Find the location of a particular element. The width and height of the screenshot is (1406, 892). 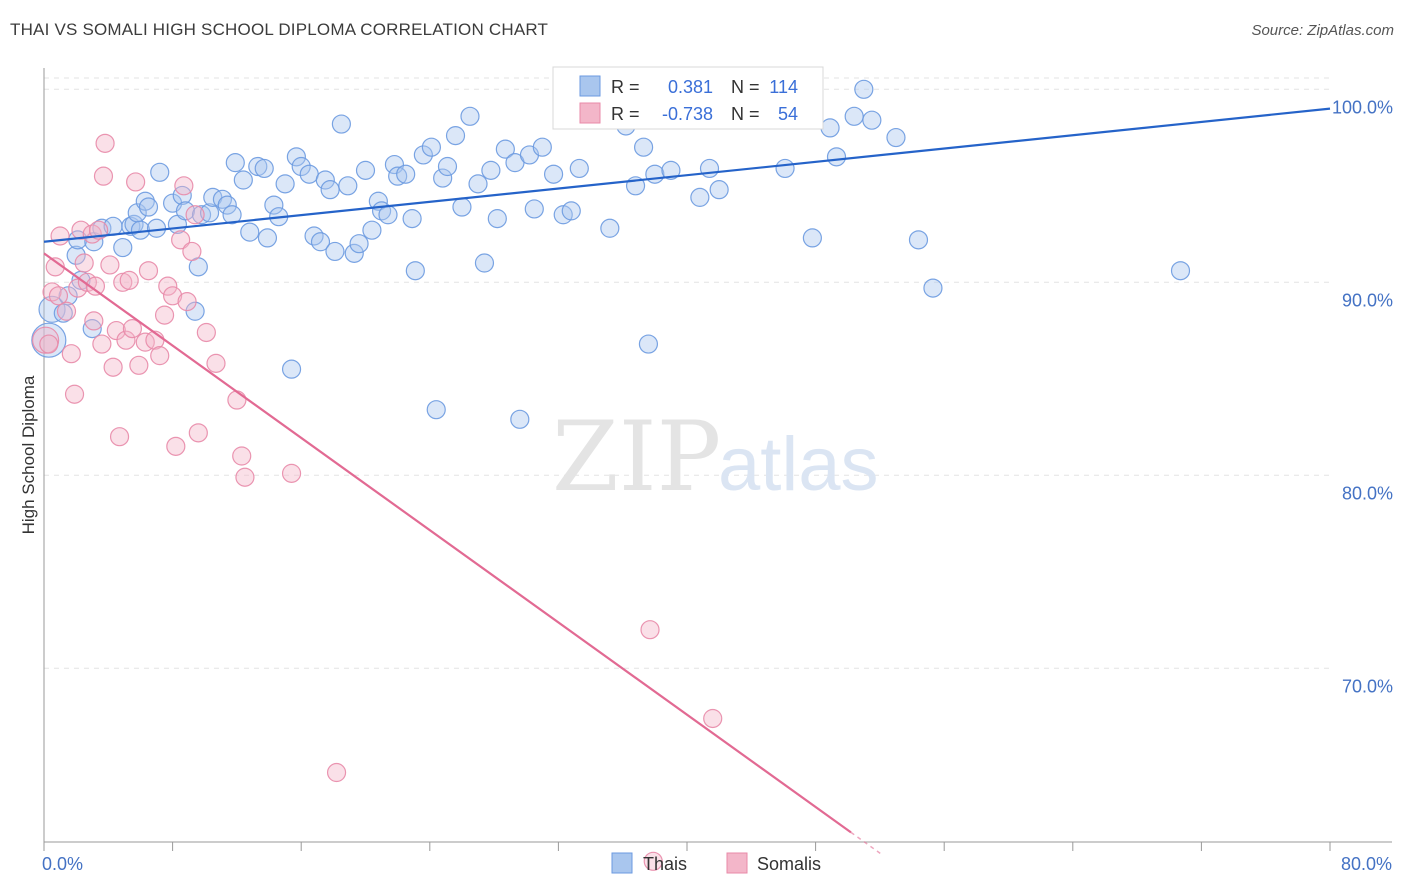

stats-r-label-thais: R = is located at coordinates (625, 87).